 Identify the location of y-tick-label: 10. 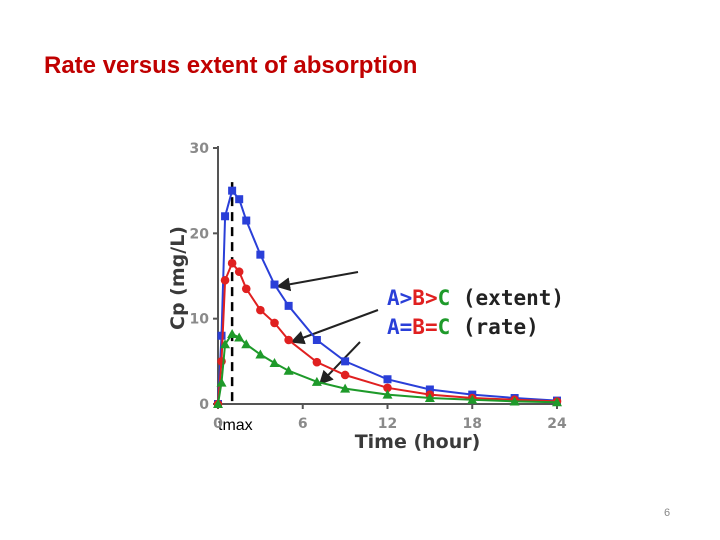
(200, 320).